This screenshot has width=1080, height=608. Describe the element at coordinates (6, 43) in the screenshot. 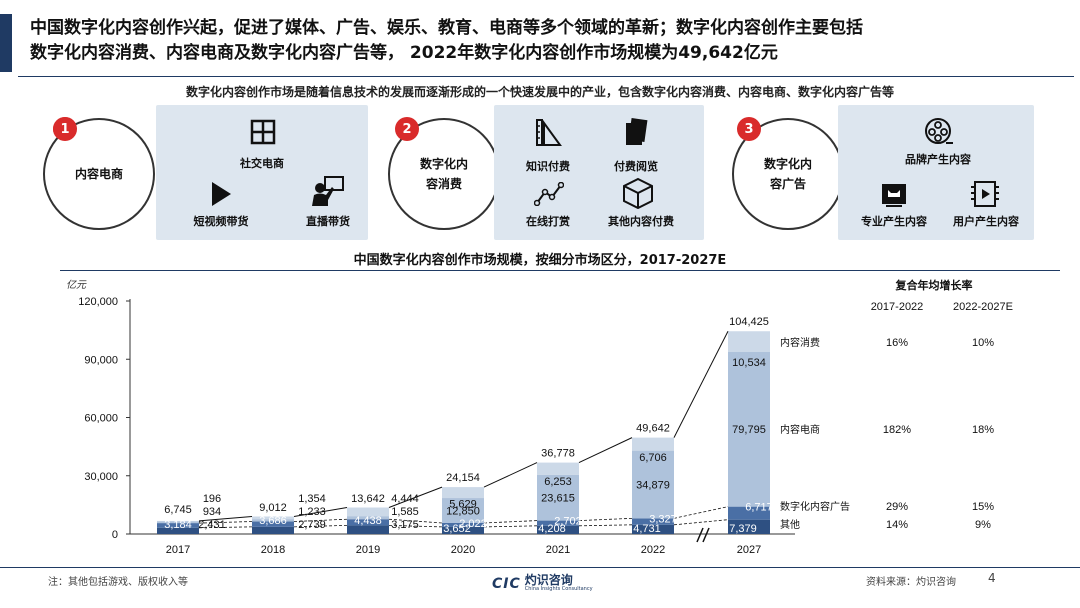

I see `title-accent-bar` at that location.